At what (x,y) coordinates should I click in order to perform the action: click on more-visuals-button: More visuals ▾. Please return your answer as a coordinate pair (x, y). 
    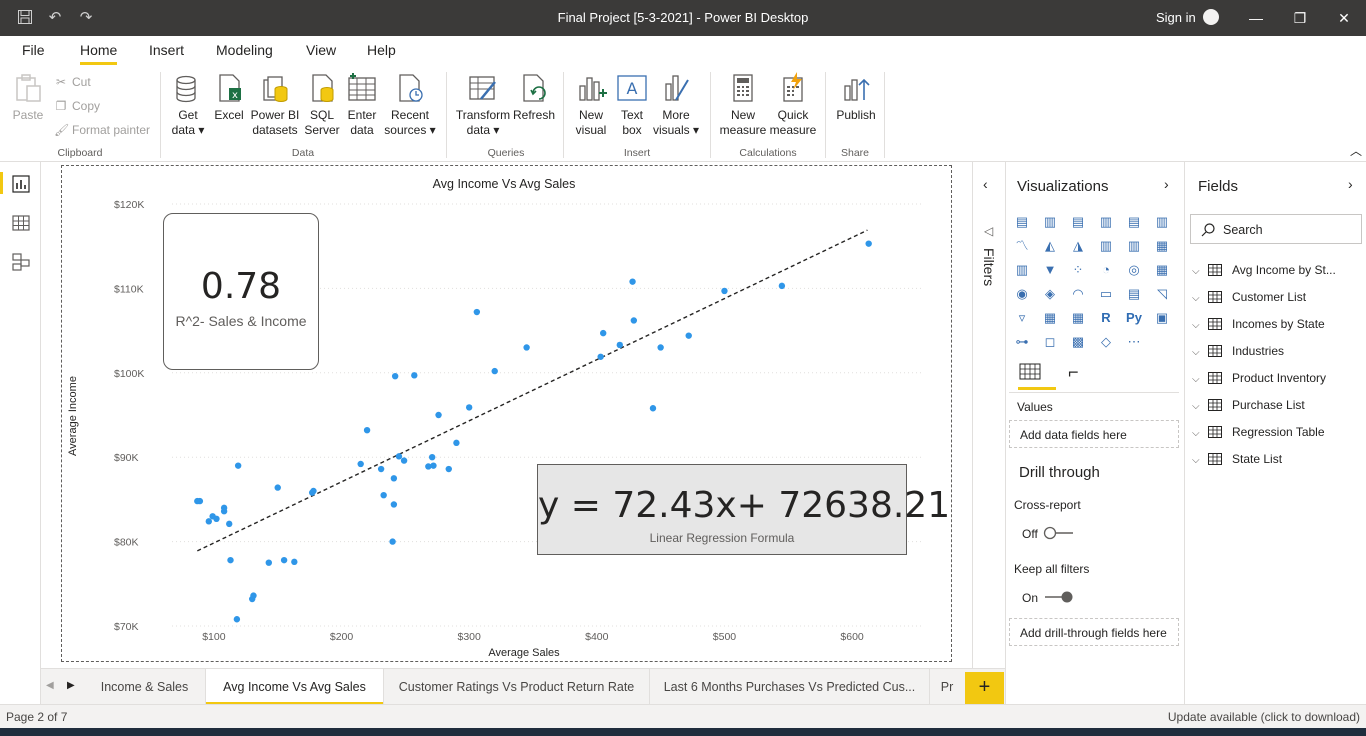
    Looking at the image, I should click on (676, 105).